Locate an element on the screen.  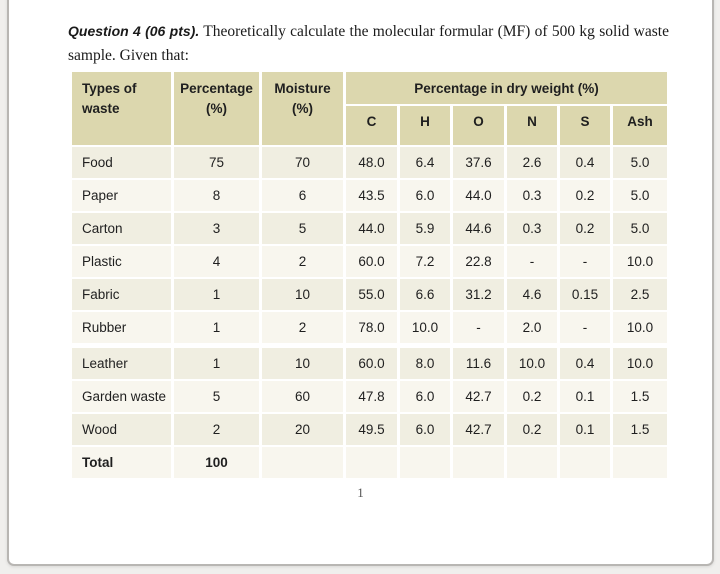
table-cell: 47.8 is located at coordinates (373, 397).